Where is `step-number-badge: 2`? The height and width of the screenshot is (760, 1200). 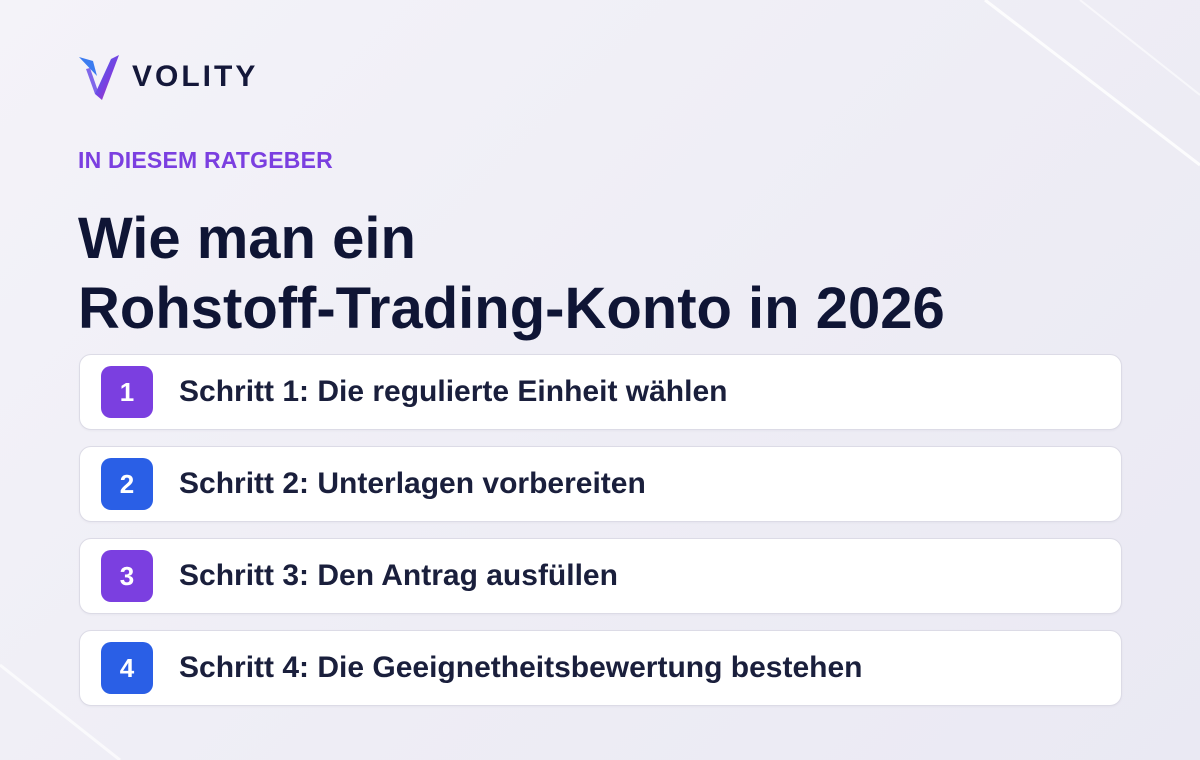 step-number-badge: 2 is located at coordinates (127, 484).